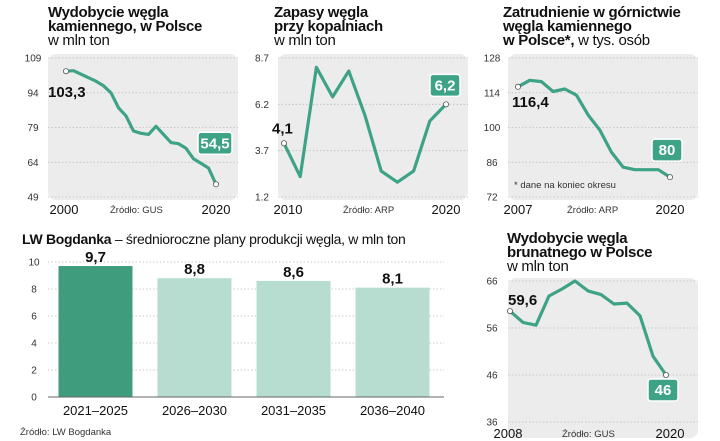 The width and height of the screenshot is (720, 441). I want to click on lignite-ytick: 36, so click(492, 423).